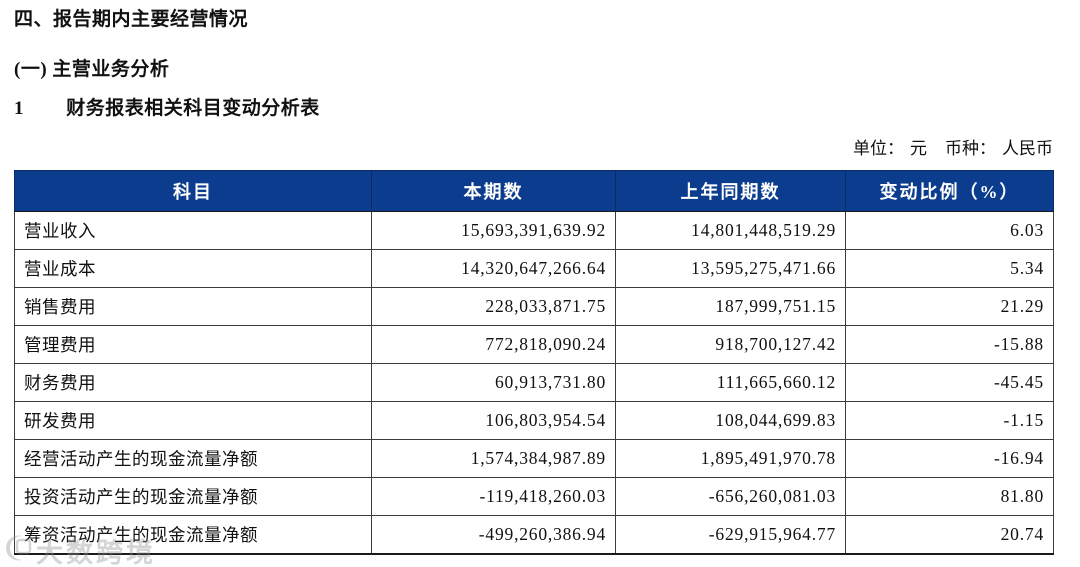 The image size is (1080, 567). What do you see at coordinates (131, 19) in the screenshot?
I see `section-title: 四、报告期内主要经营情况` at bounding box center [131, 19].